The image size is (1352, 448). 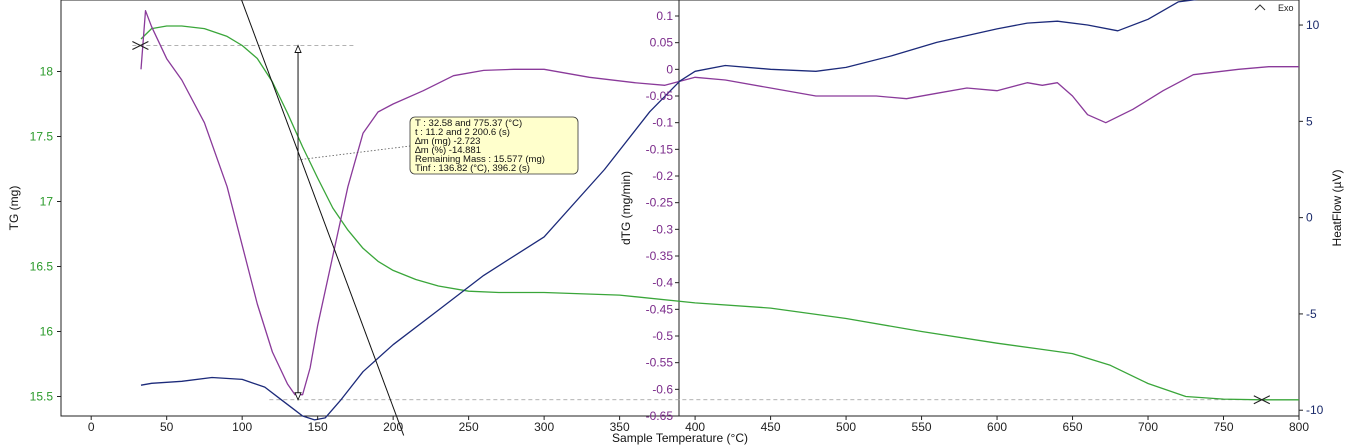 What do you see at coordinates (318, 427) in the screenshot?
I see `x-tick-label: 150` at bounding box center [318, 427].